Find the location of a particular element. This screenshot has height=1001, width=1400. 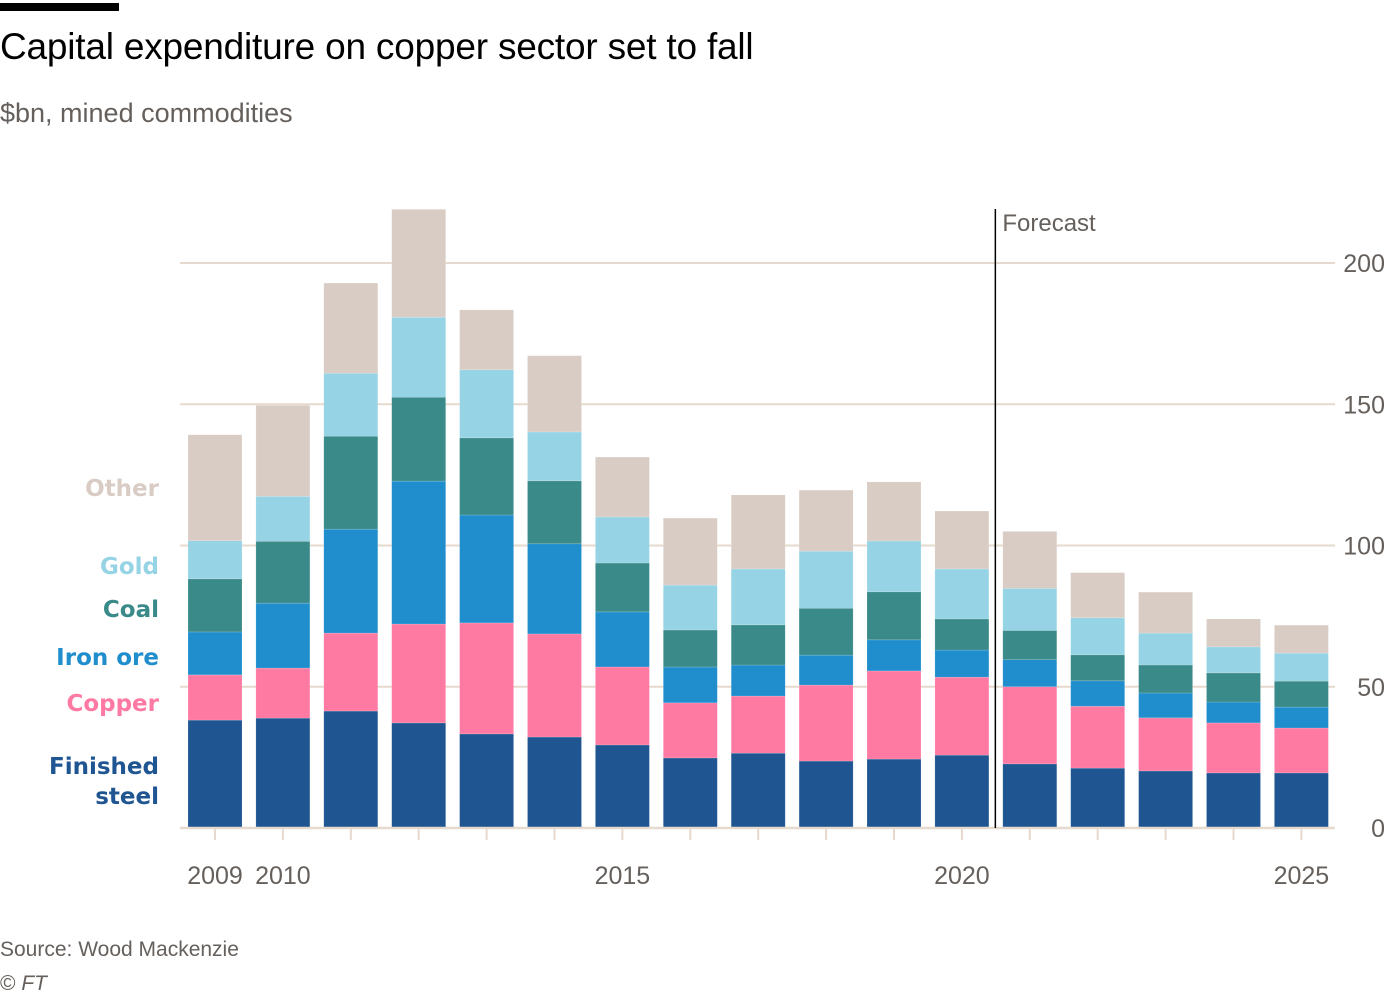

bar-group-2022 is located at coordinates (1097, 700).